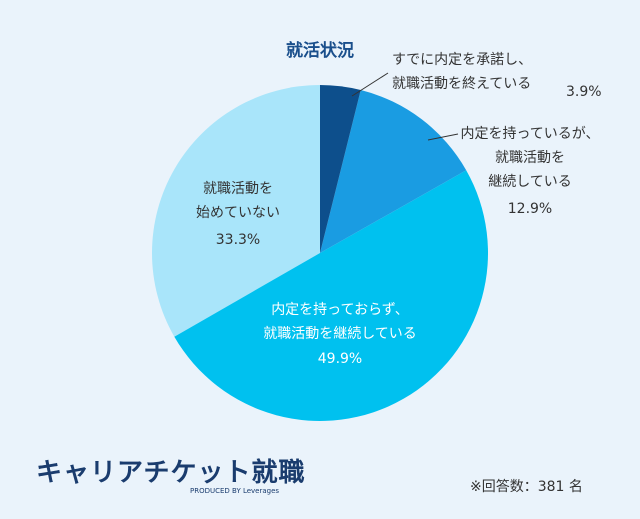  Describe the element at coordinates (526, 487) in the screenshot. I see `note: ※回答数：381 名` at that location.